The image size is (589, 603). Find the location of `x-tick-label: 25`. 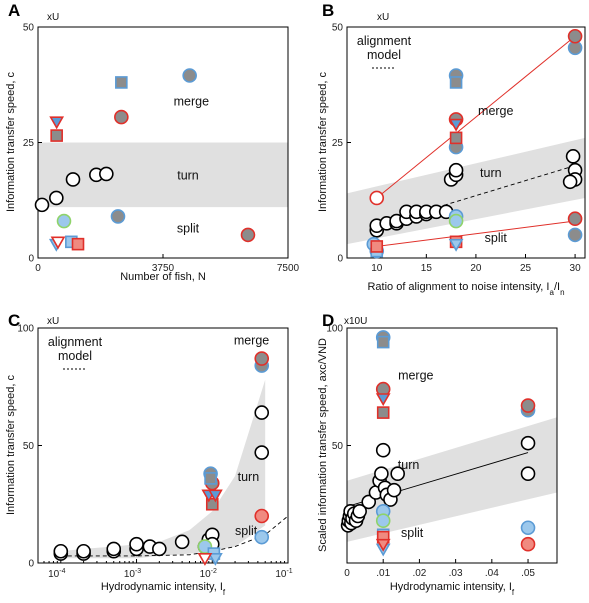

x-tick-label: 25 is located at coordinates (526, 268).